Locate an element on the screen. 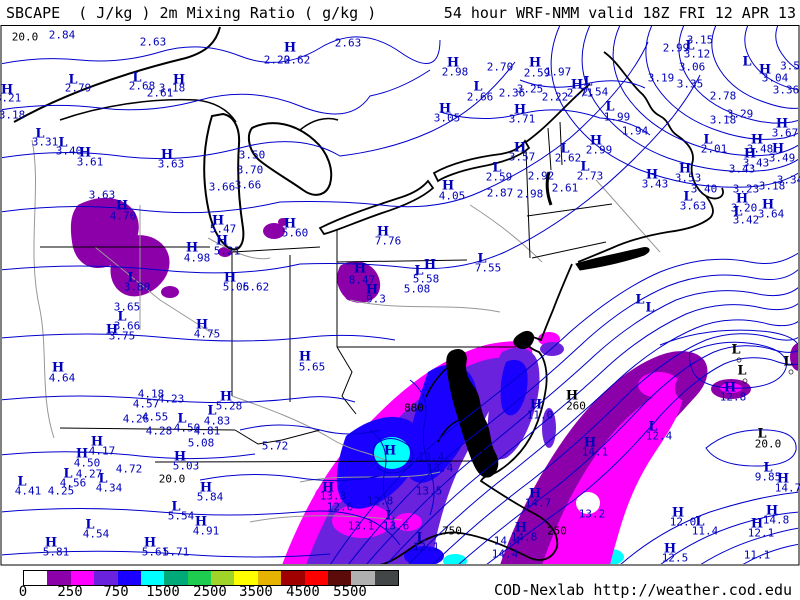  colorbar-tick-label: 4500 is located at coordinates (303, 592).